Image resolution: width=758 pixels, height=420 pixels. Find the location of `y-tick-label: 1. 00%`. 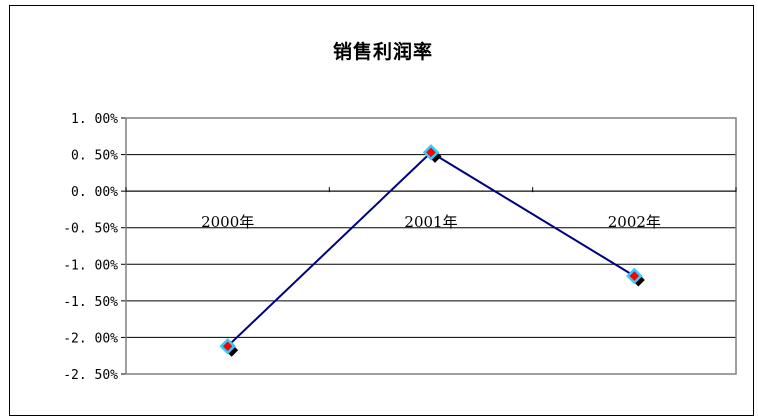

y-tick-label: 1. 00% is located at coordinates (94, 119).